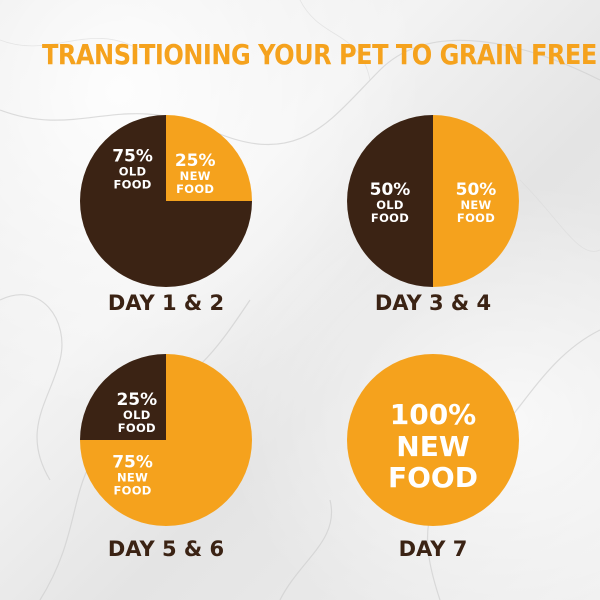  Describe the element at coordinates (433, 414) in the screenshot. I see `slice-percent-label: 100%` at that location.